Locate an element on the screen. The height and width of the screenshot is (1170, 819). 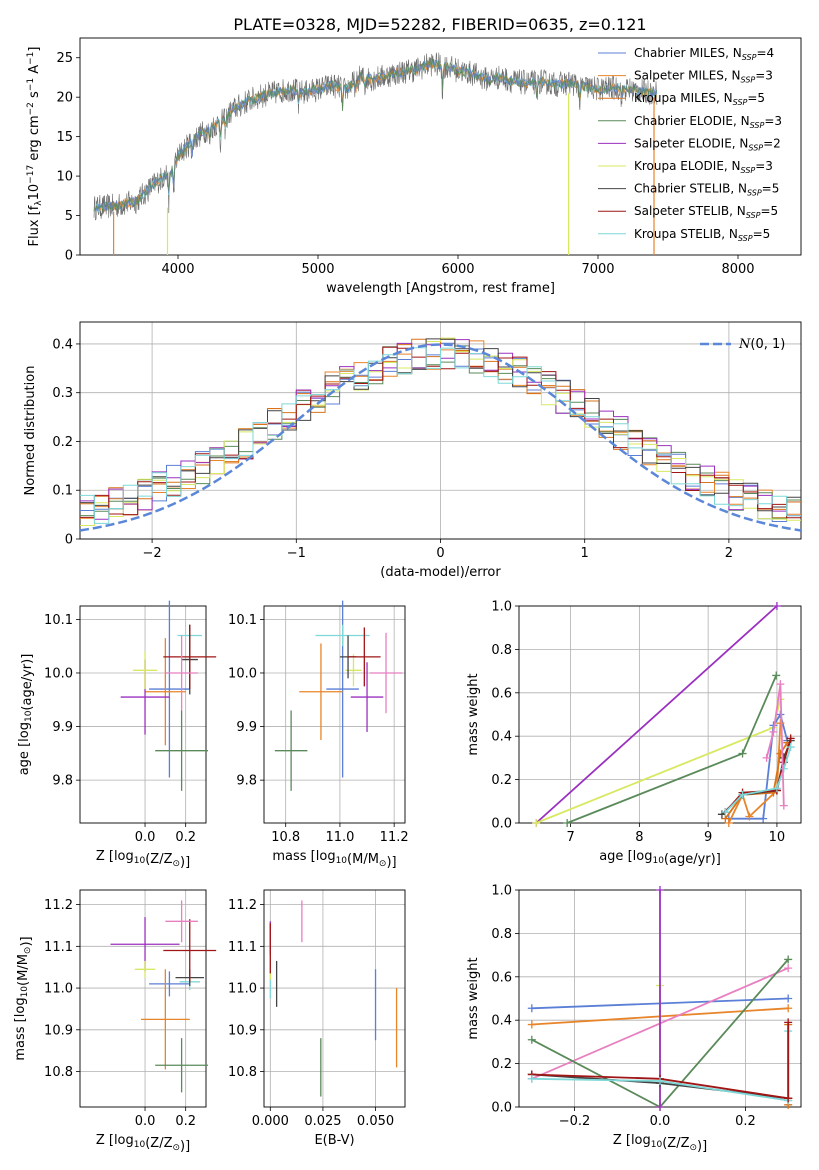
legend-label: N(0, 1) is located at coordinates (761, 344).